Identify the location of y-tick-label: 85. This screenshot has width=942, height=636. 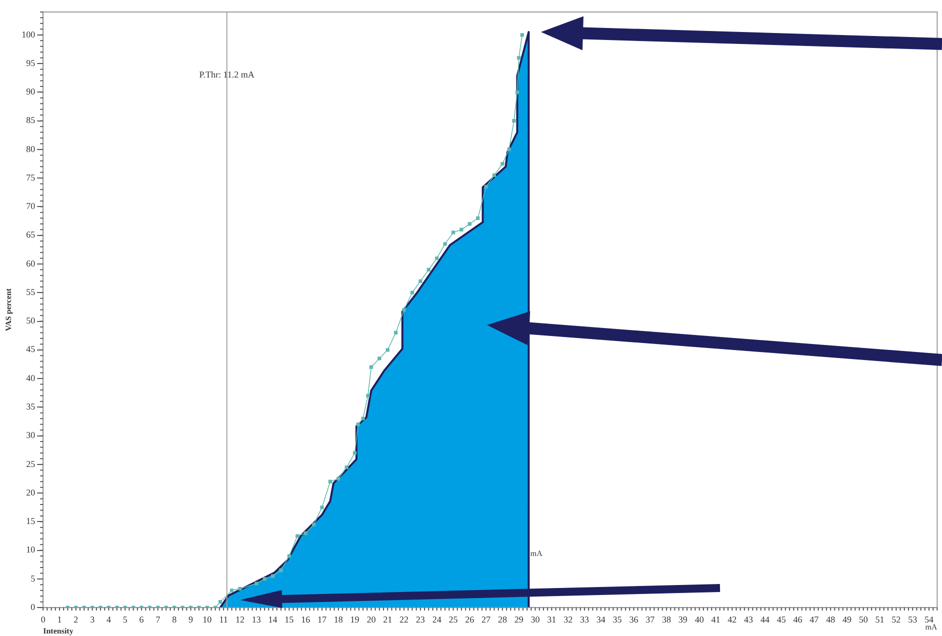
(31, 120).